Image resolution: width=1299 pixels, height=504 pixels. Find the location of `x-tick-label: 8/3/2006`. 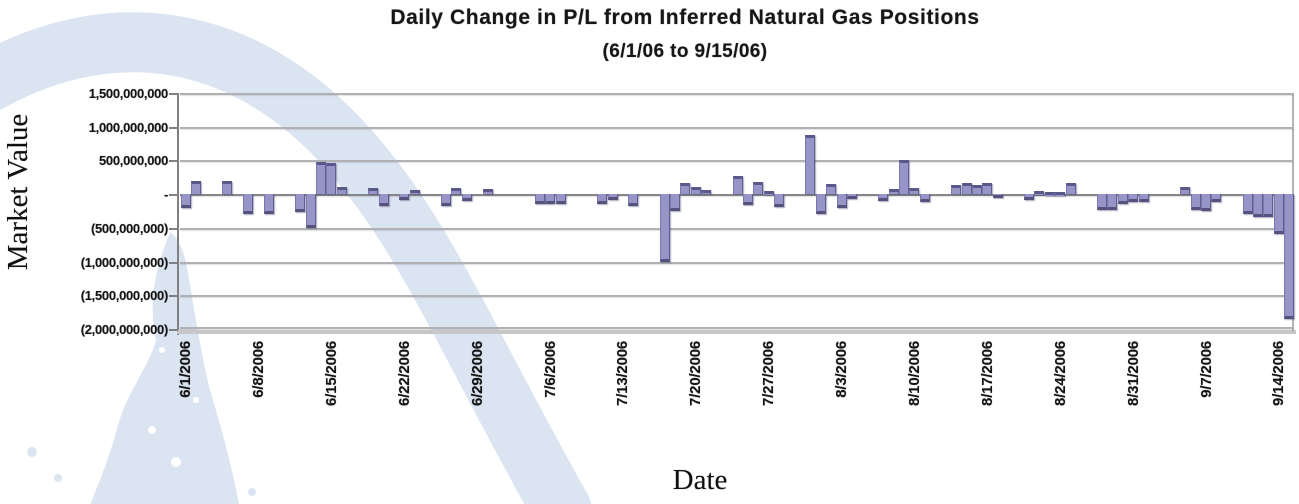

x-tick-label: 8/3/2006 is located at coordinates (842, 369).